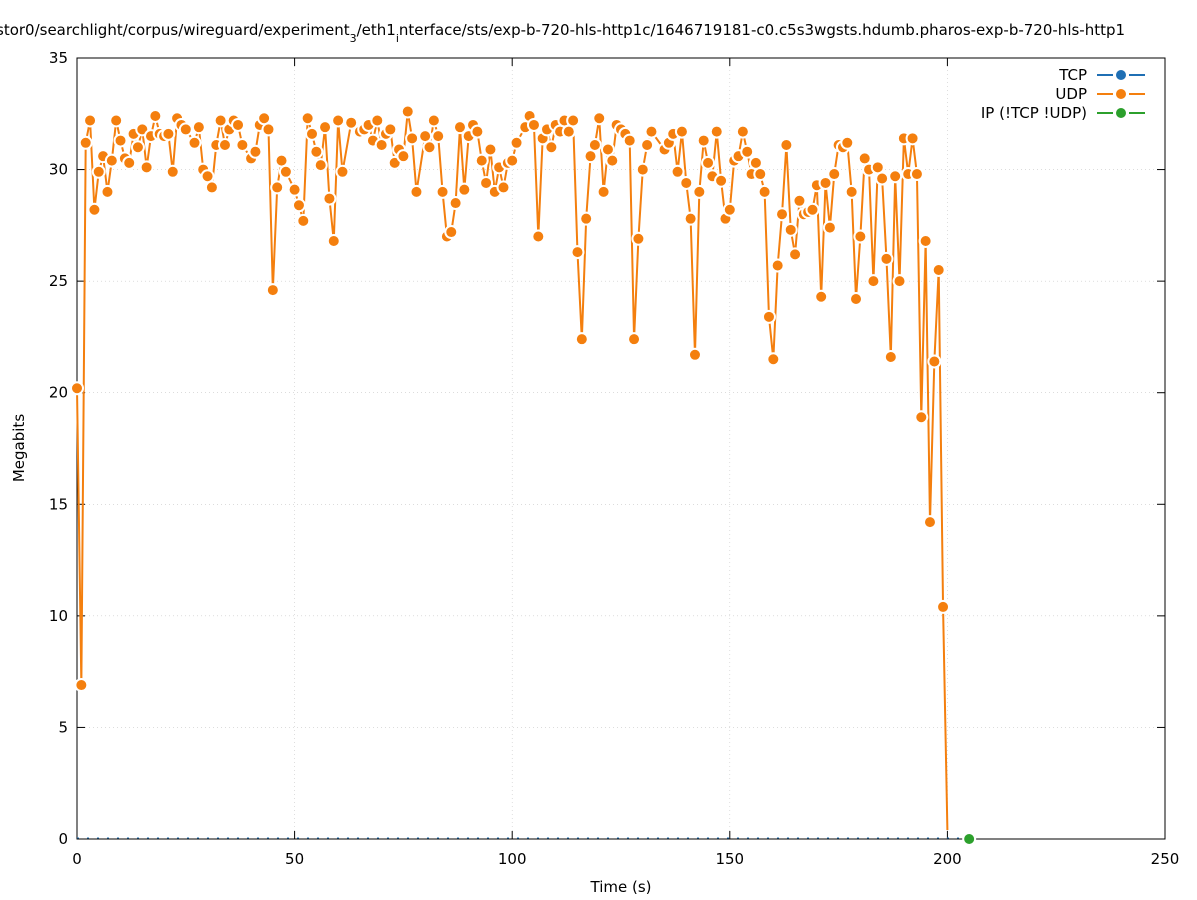 Image resolution: width=1197 pixels, height=900 pixels. Describe the element at coordinates (397, 38) in the screenshot. I see `title-subscript-2: i` at that location.